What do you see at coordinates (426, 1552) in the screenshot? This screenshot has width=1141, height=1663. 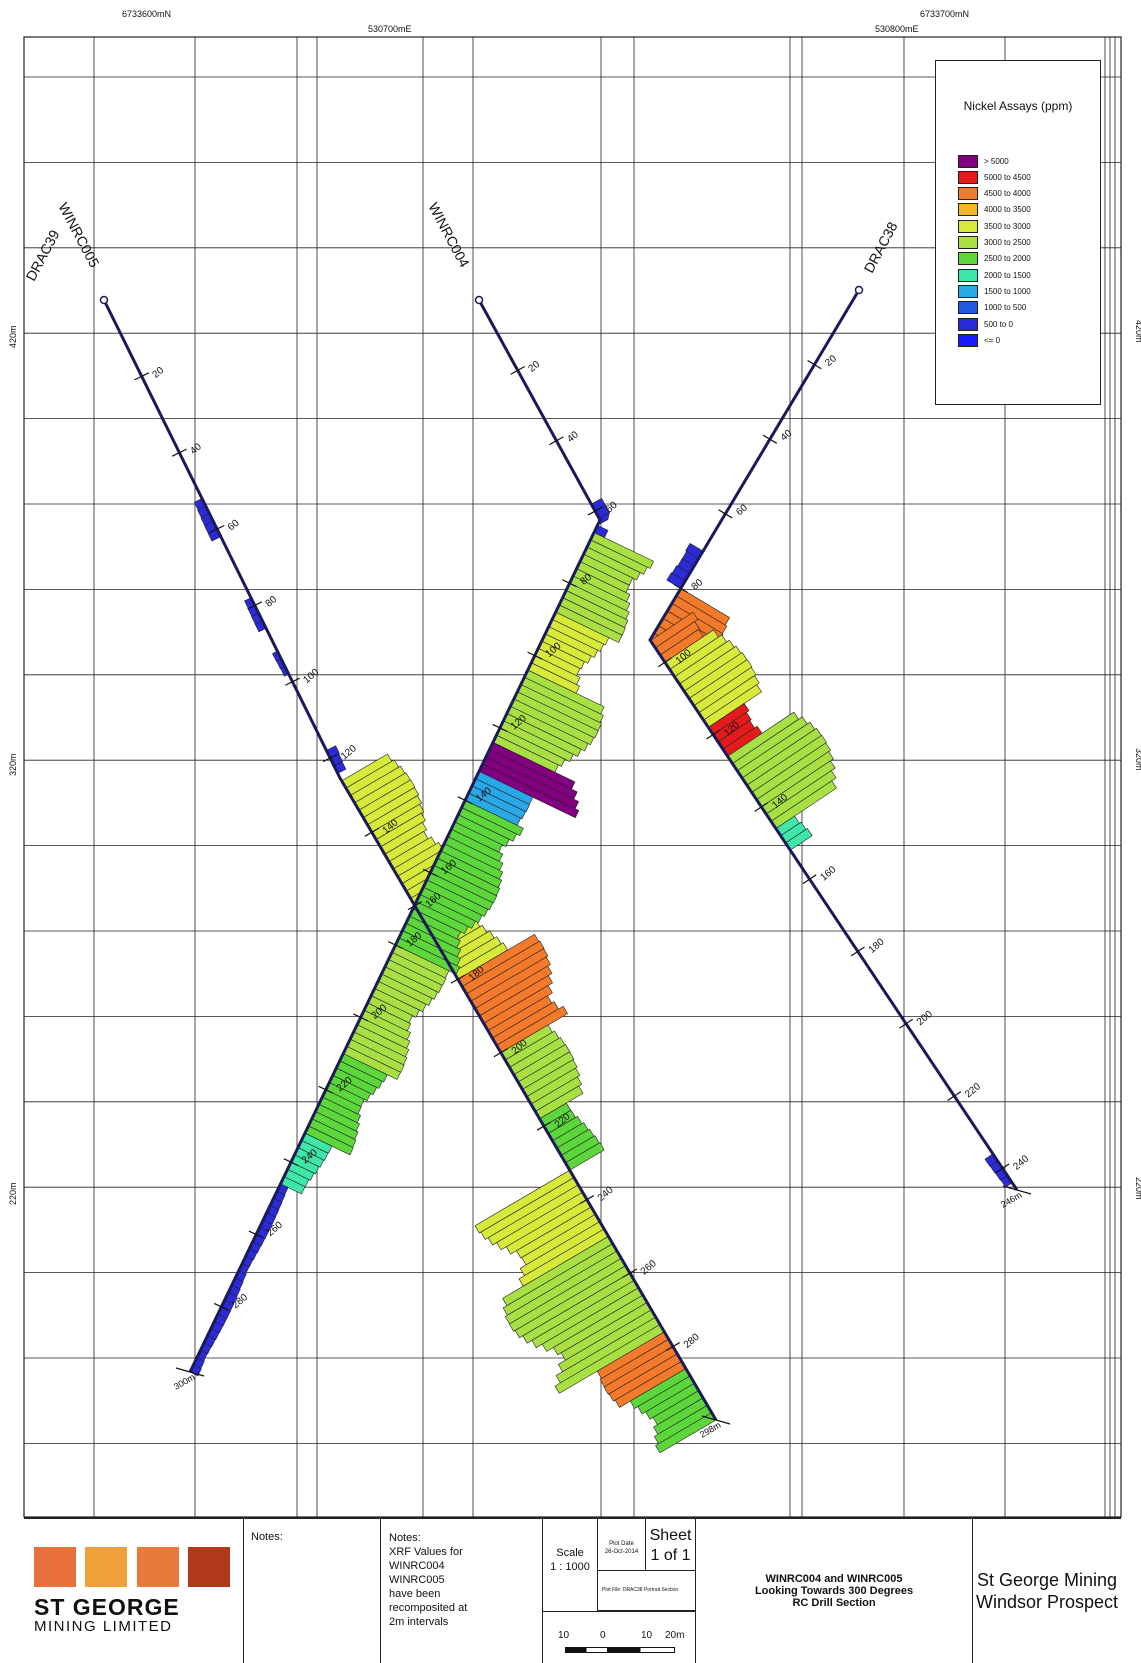 I see `notes-line: XRF Values for` at bounding box center [426, 1552].